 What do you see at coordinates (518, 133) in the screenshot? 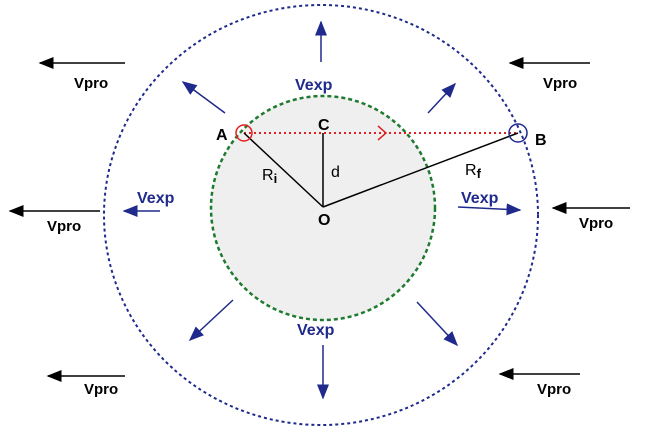
I see `point-b-marker` at bounding box center [518, 133].